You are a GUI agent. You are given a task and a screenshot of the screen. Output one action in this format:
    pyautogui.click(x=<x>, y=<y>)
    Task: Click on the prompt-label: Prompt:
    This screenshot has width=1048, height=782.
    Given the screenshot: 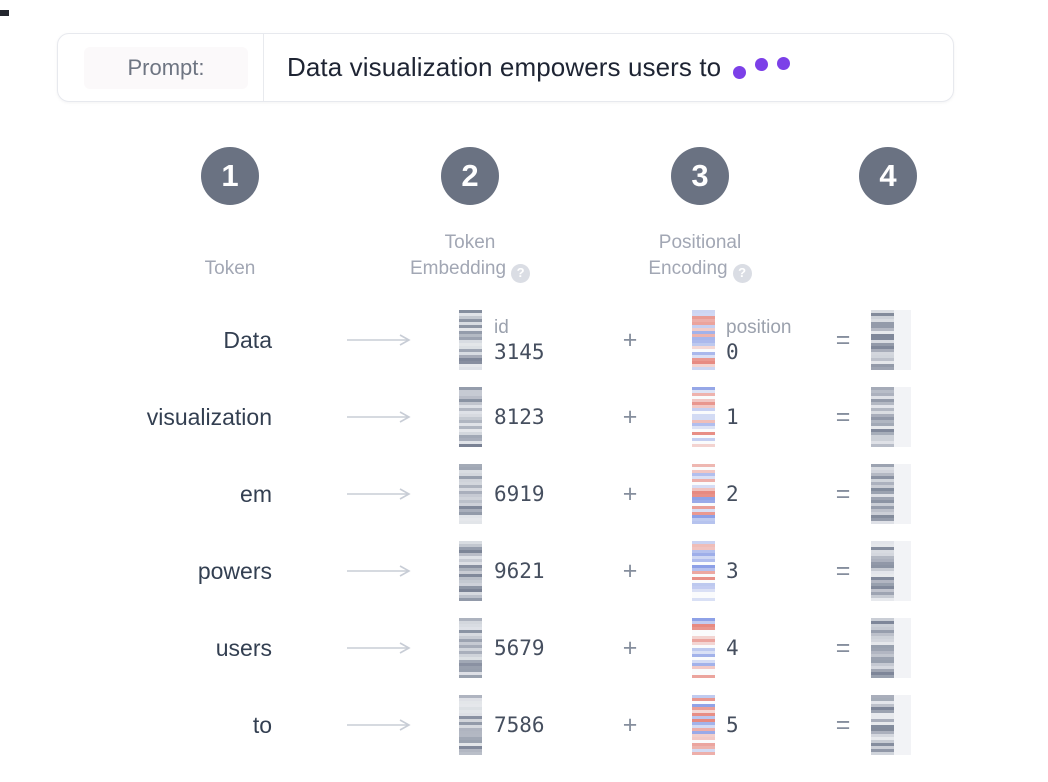 What is the action you would take?
    pyautogui.click(x=166, y=67)
    